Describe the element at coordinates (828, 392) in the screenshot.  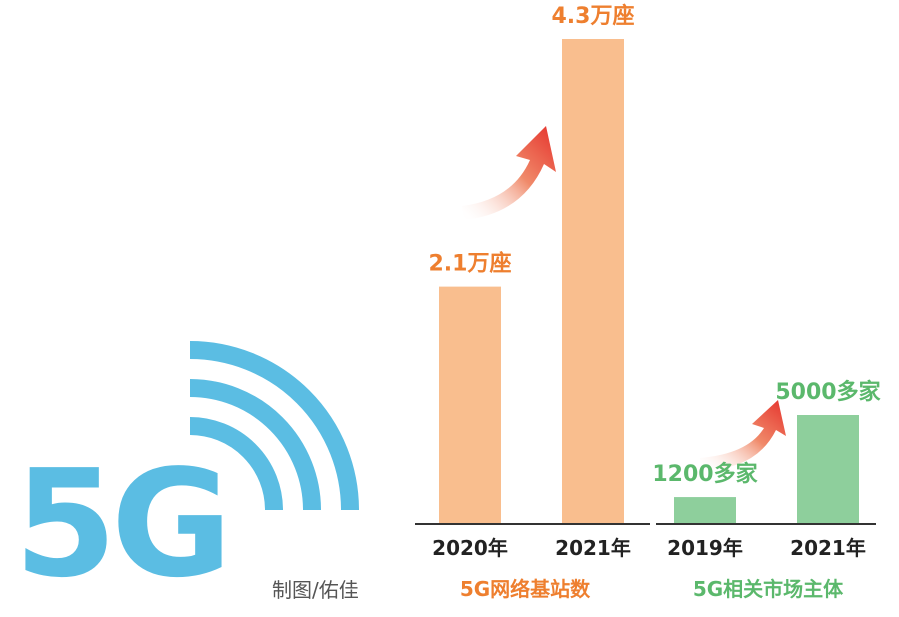
I see `data-label: 5000多家` at that location.